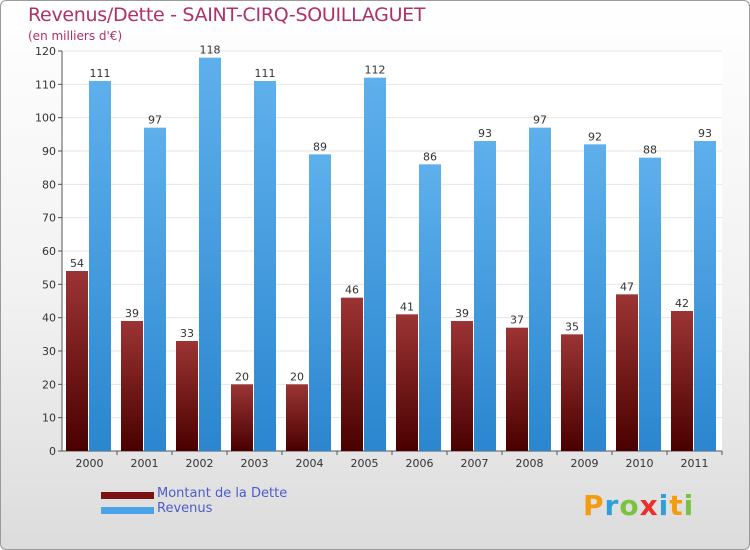  I want to click on y-tick-label: 10, so click(49, 418).